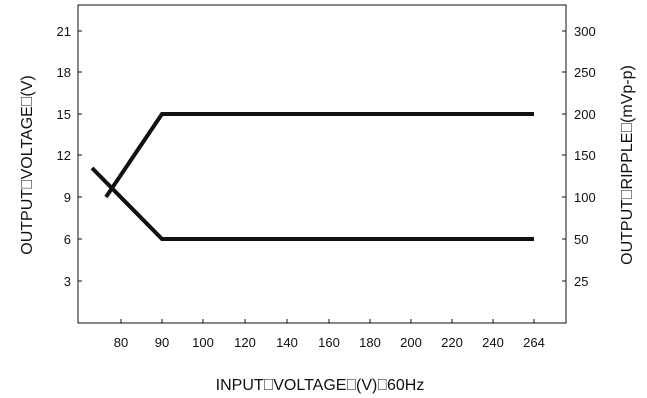 This screenshot has height=398, width=647. I want to click on y-left-tick-label-2: 9, so click(67, 197).